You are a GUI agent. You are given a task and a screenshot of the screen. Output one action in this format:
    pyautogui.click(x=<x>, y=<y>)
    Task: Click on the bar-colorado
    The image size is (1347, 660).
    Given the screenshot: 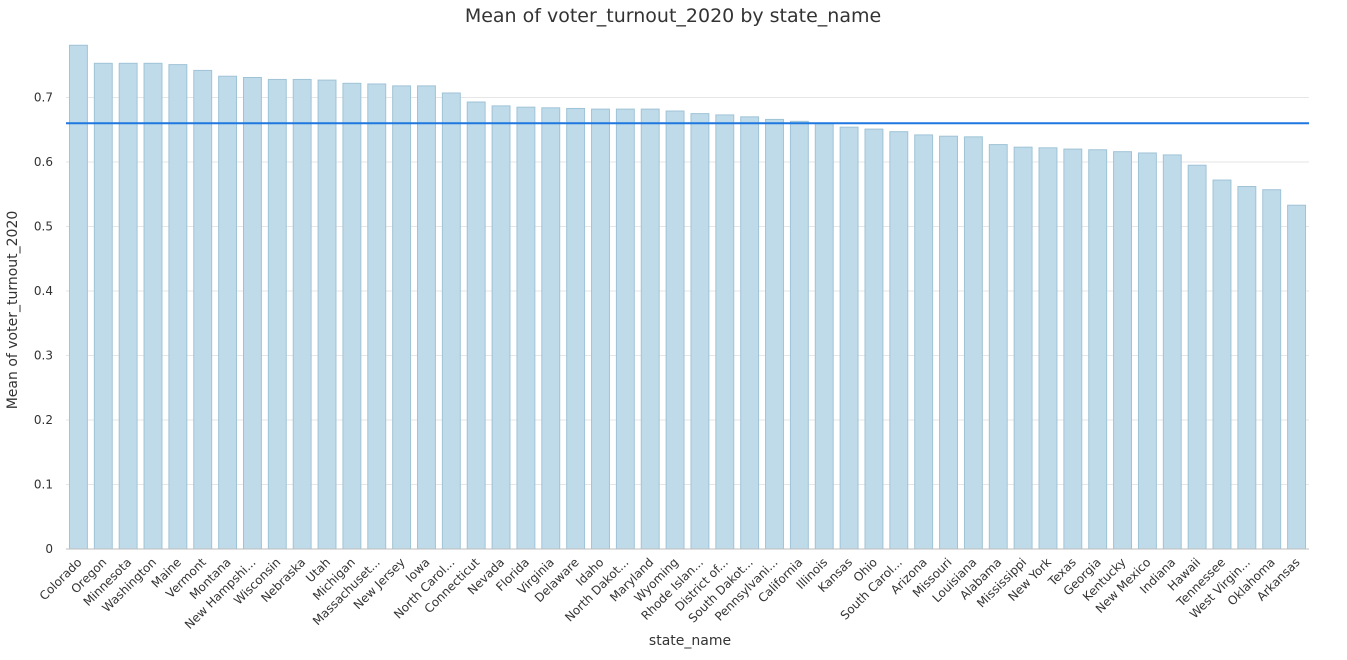 What is the action you would take?
    pyautogui.click(x=78, y=297)
    